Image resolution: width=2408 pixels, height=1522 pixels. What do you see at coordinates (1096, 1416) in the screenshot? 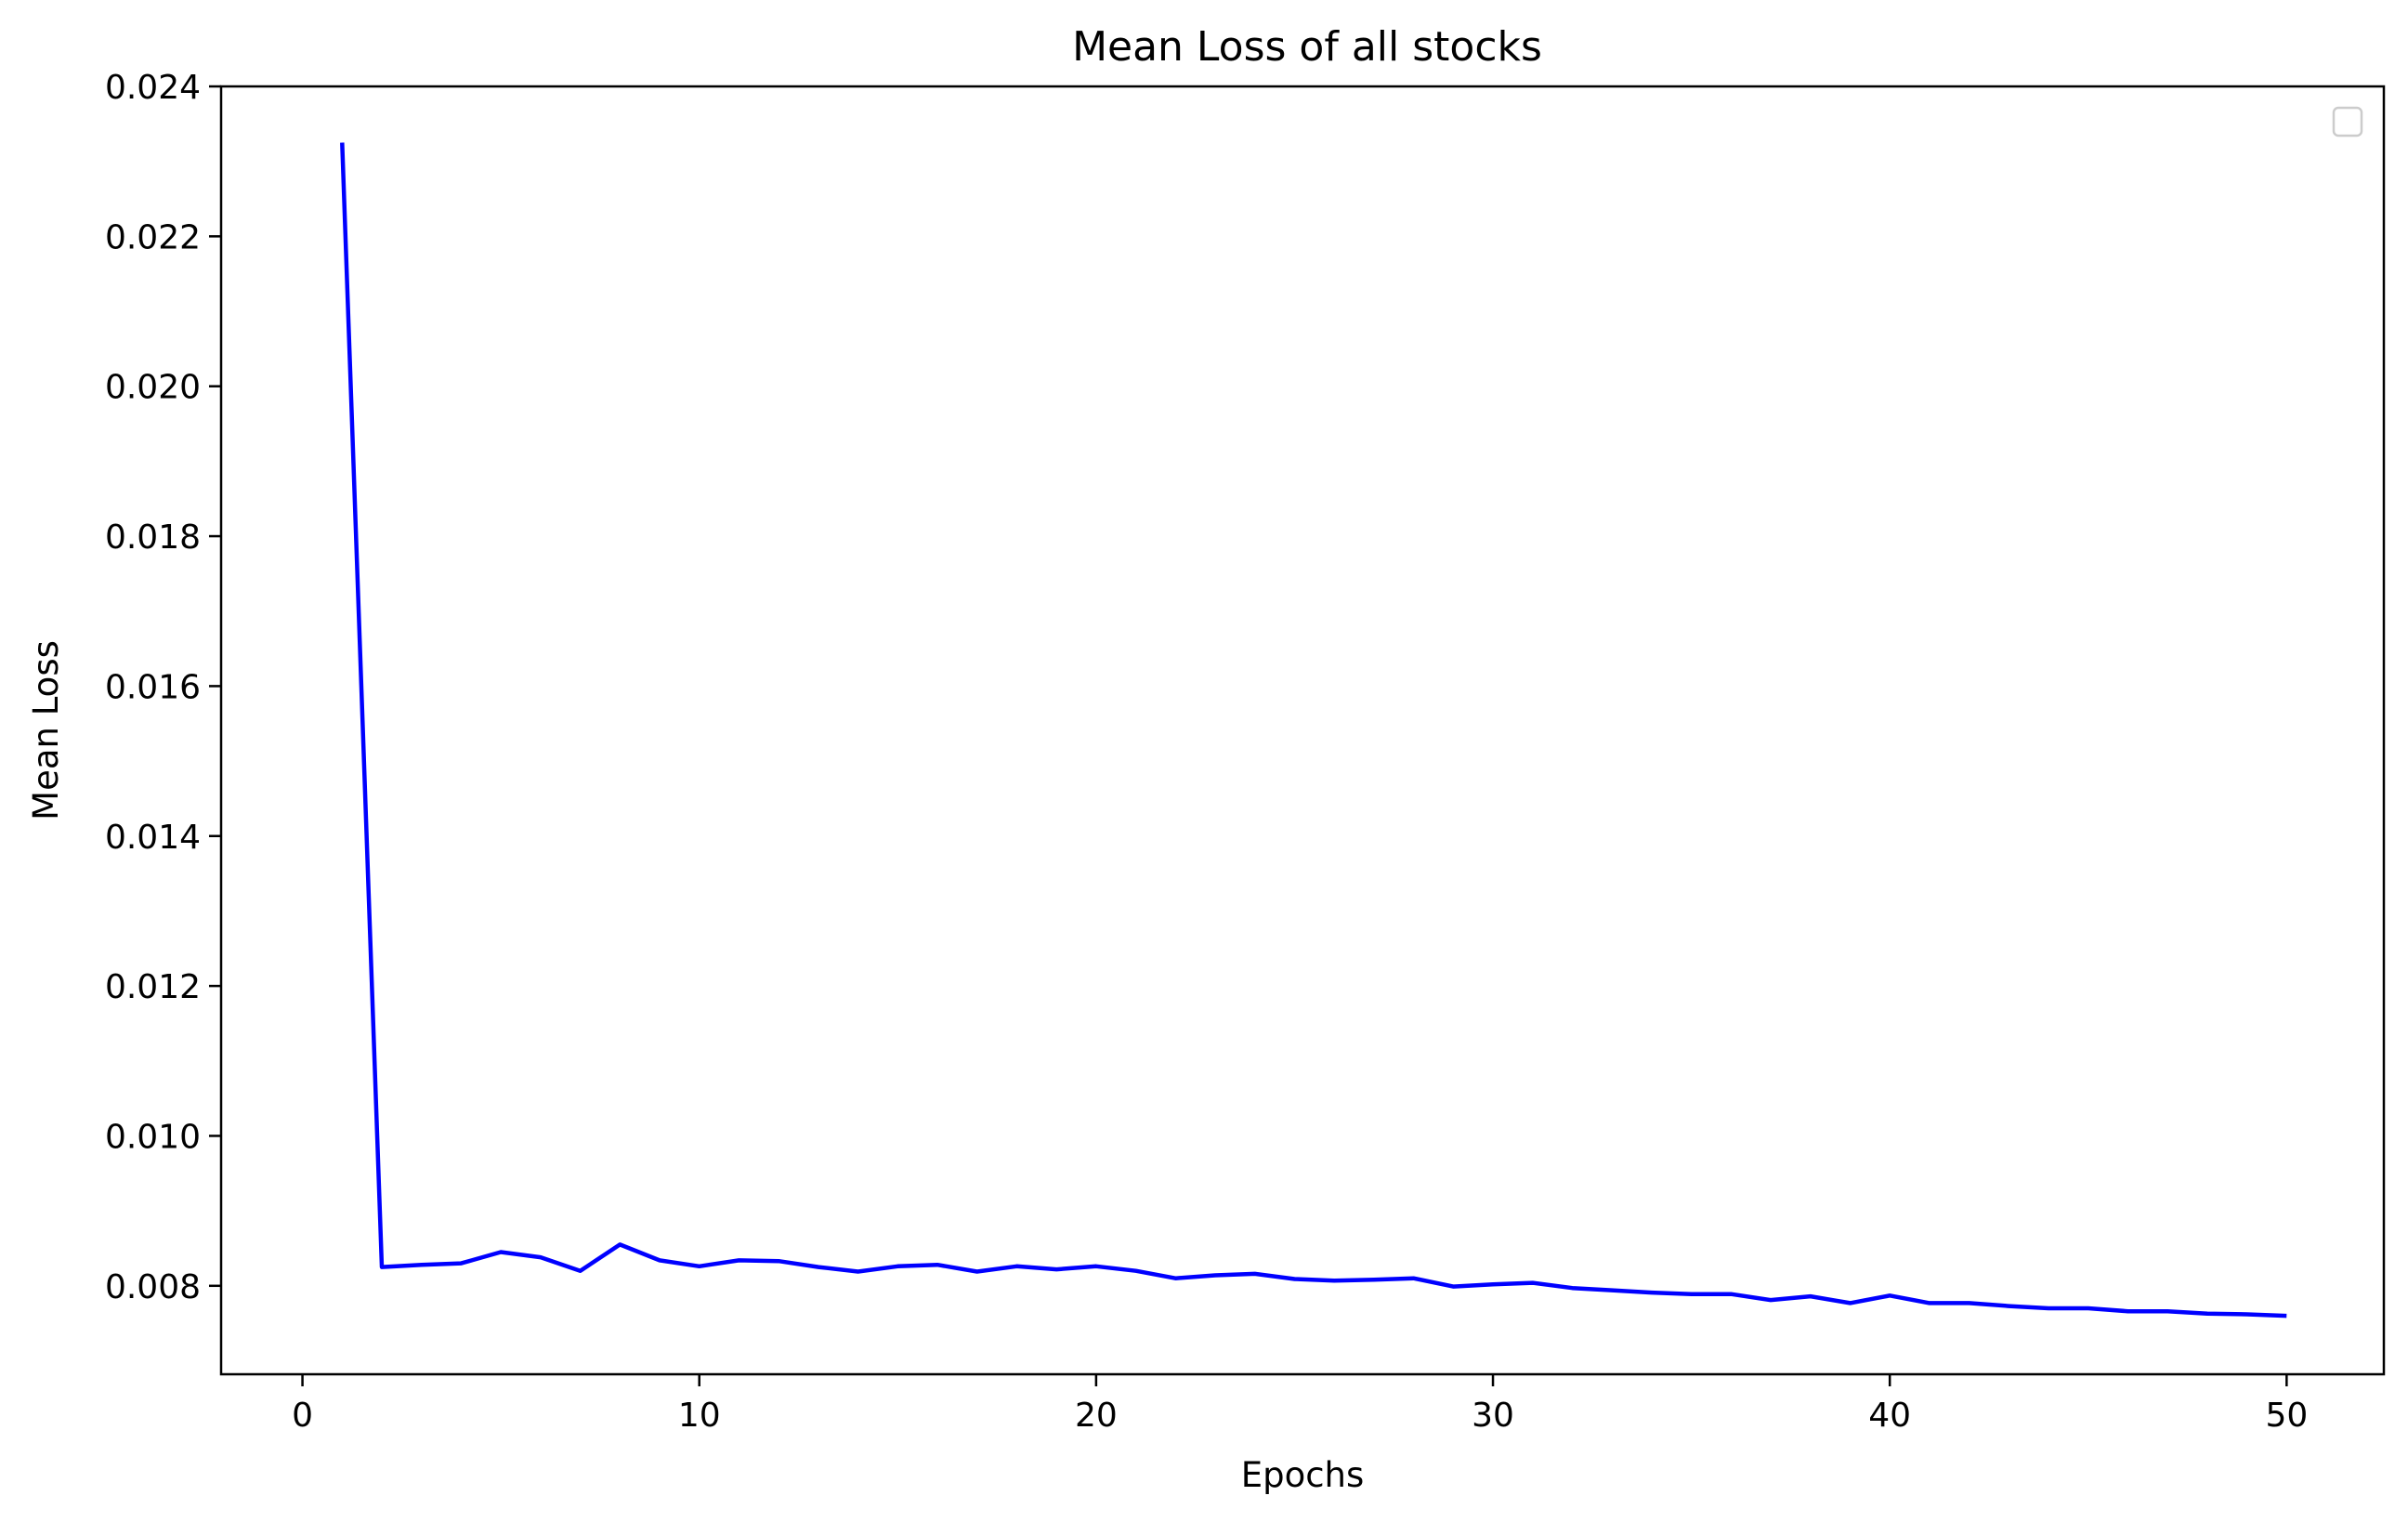
I see `x-tick-label: 20` at bounding box center [1096, 1416].